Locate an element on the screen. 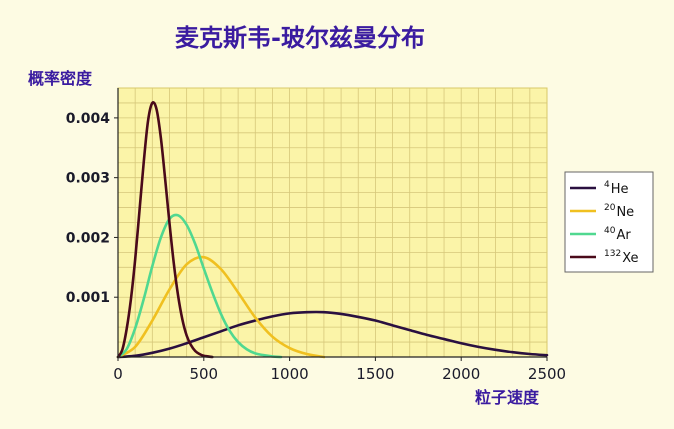  chart-title: 麦克斯韦-玻尔兹曼分布 is located at coordinates (300, 38).